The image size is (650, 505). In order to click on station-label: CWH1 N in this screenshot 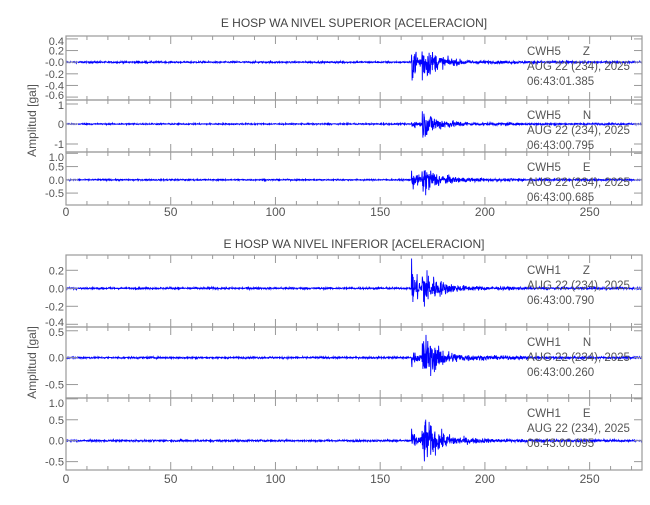, I will do `click(559, 343)`.